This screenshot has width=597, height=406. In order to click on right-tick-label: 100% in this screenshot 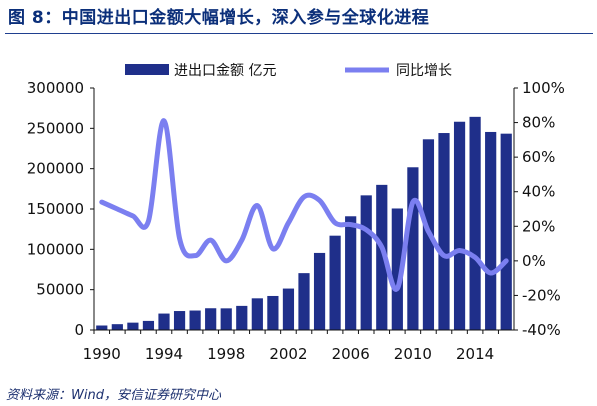, I will do `click(543, 88)`.